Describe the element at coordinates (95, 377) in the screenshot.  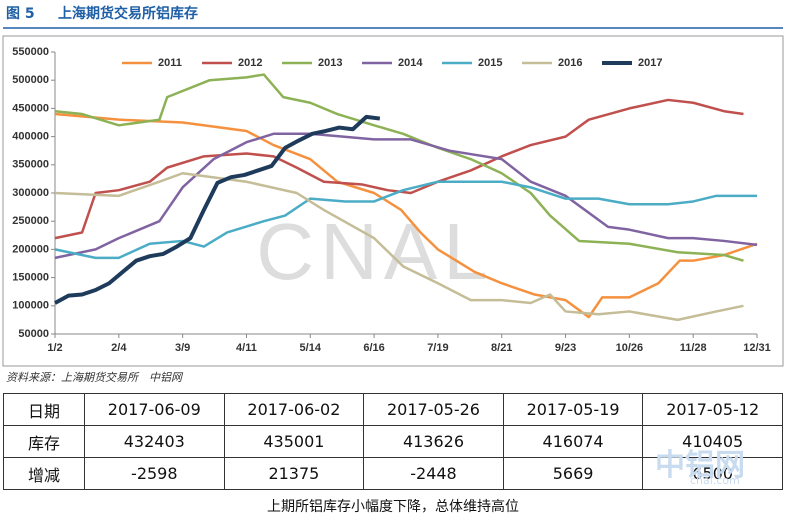
I see `source: 资料来源：上海期货交易所 中铝网` at that location.